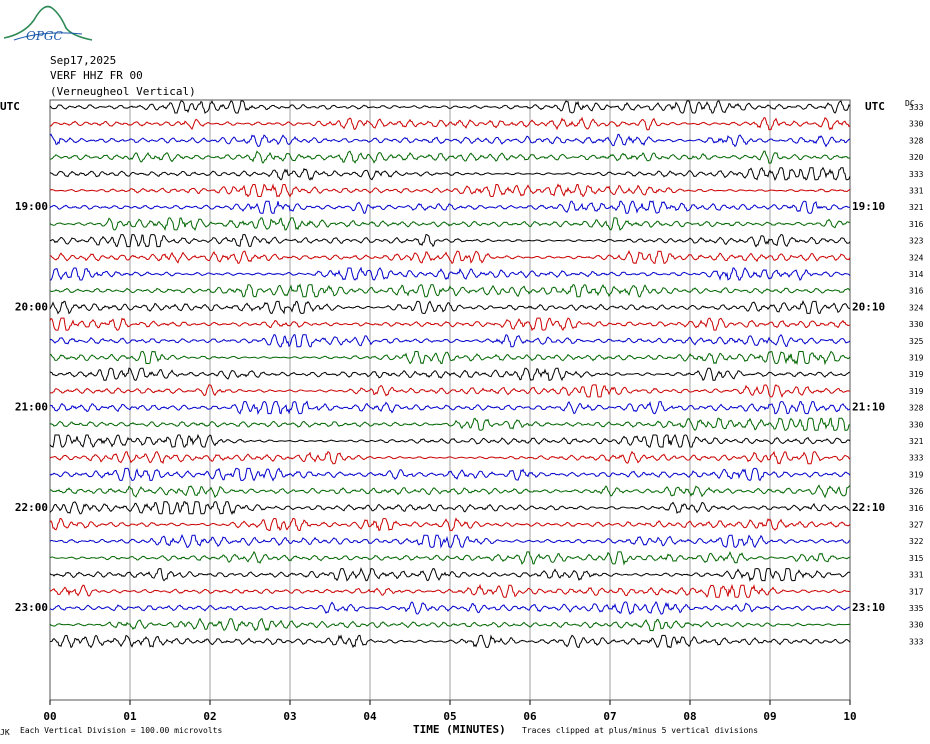 This screenshot has width=930, height=744. What do you see at coordinates (769, 716) in the screenshot?
I see `x-tick-label: 09` at bounding box center [769, 716].